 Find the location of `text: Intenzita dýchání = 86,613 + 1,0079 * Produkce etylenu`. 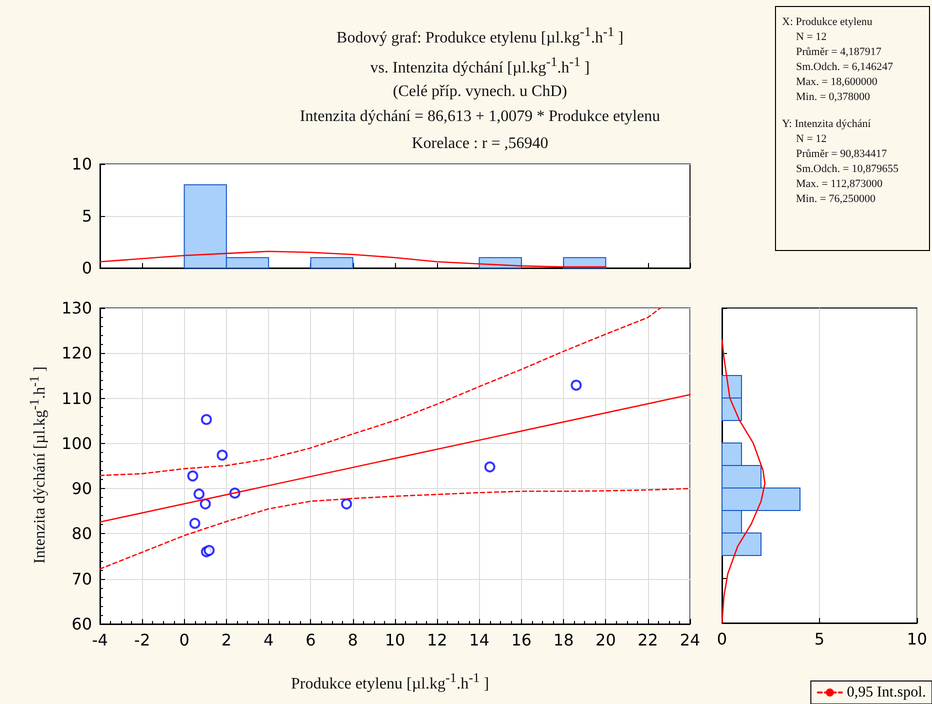

text: Intenzita dýchání = 86,613 + 1,0079 * Produkce etylenu is located at coordinates (480, 116).